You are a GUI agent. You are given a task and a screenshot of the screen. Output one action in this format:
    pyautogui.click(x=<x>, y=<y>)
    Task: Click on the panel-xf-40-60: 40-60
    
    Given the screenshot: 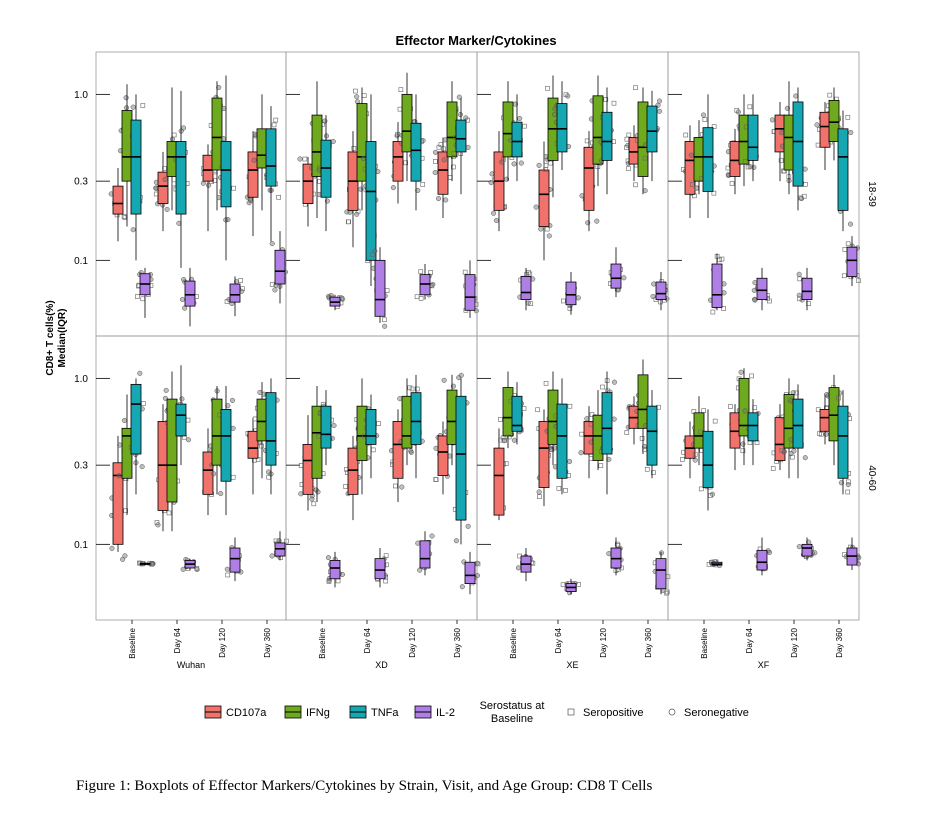 What is the action you would take?
    pyautogui.click(x=772, y=478)
    